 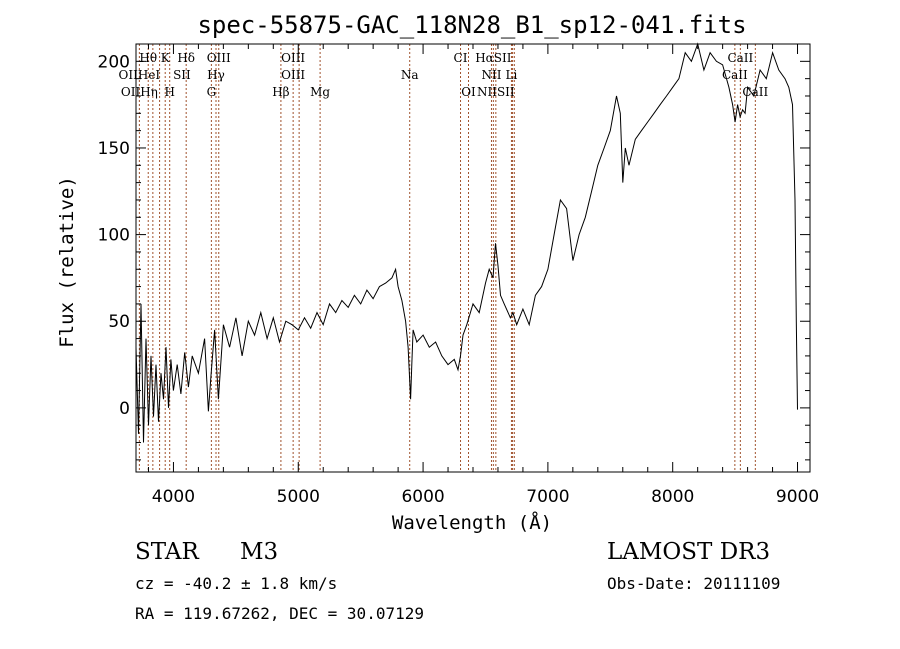 I want to click on x-tick-label: 9000, so click(x=797, y=497).